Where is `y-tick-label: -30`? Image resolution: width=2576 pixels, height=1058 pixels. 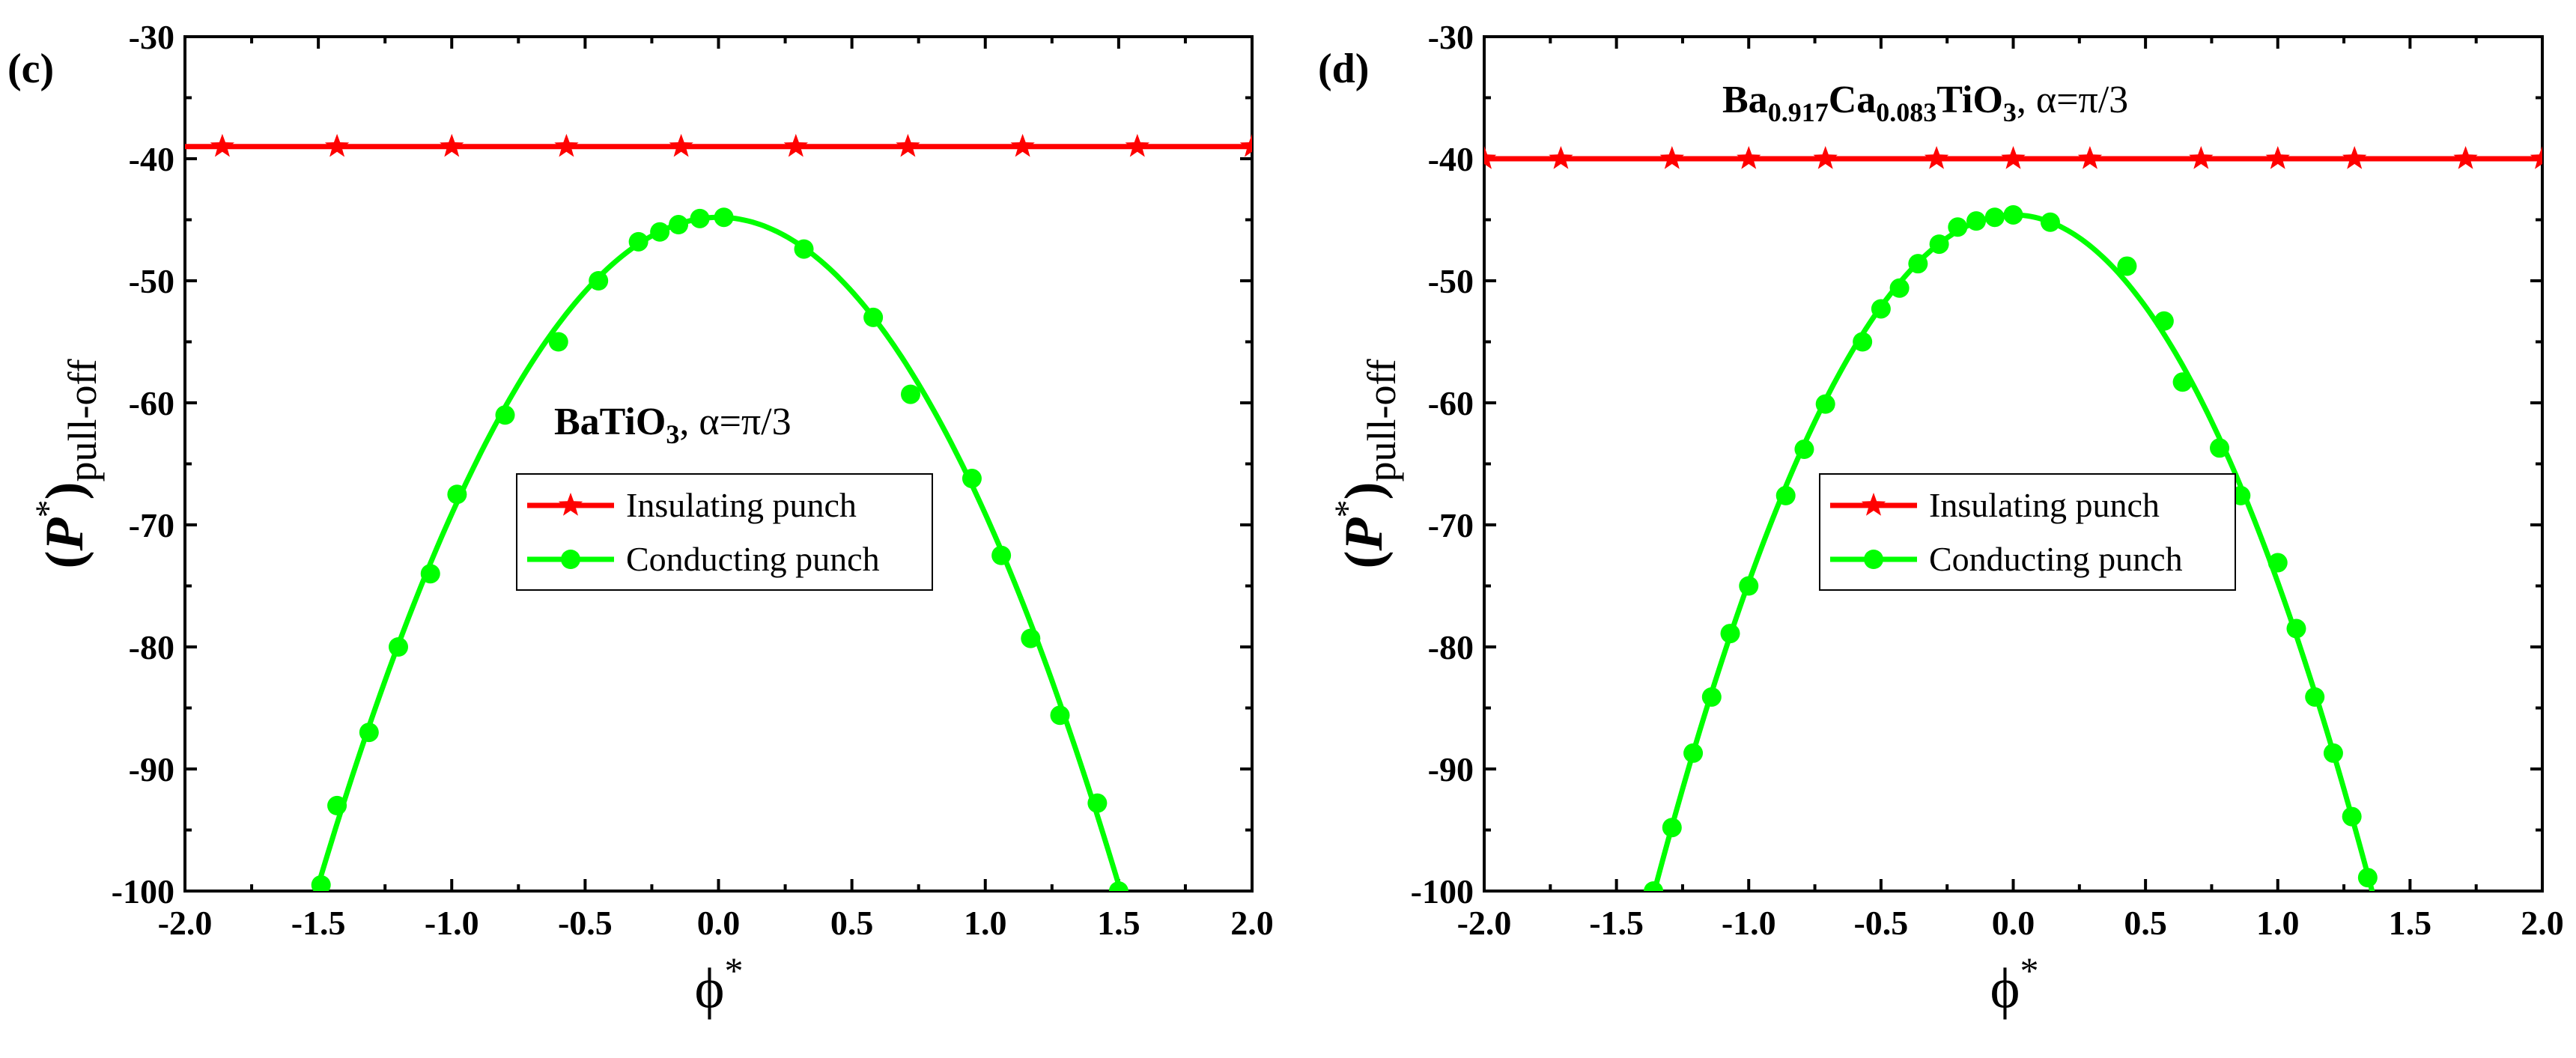 y-tick-label: -30 is located at coordinates (151, 37).